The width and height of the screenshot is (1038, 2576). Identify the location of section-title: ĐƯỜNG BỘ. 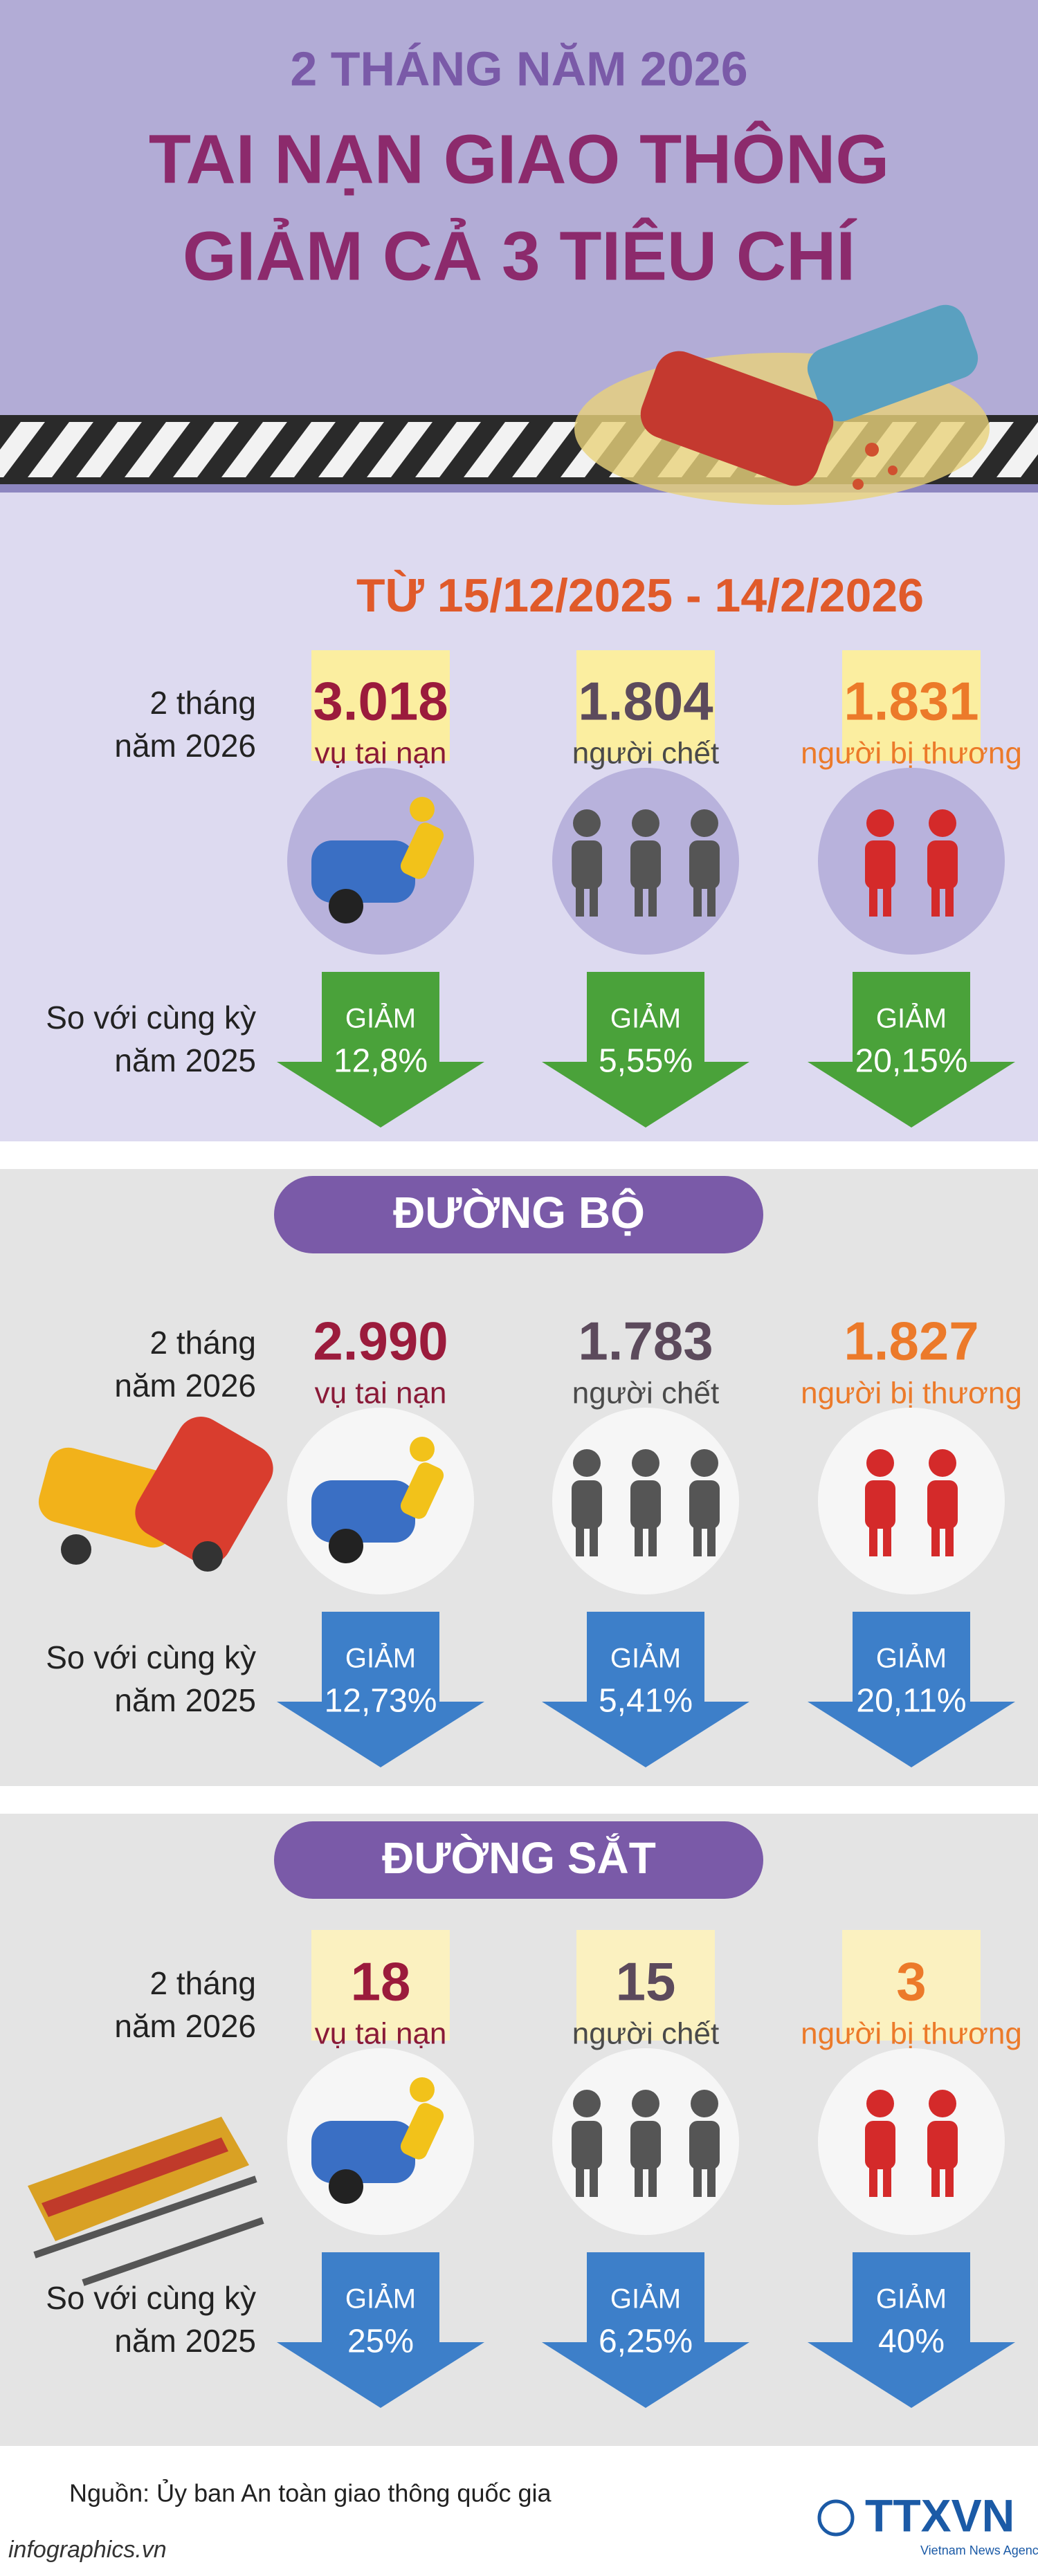
(519, 1212).